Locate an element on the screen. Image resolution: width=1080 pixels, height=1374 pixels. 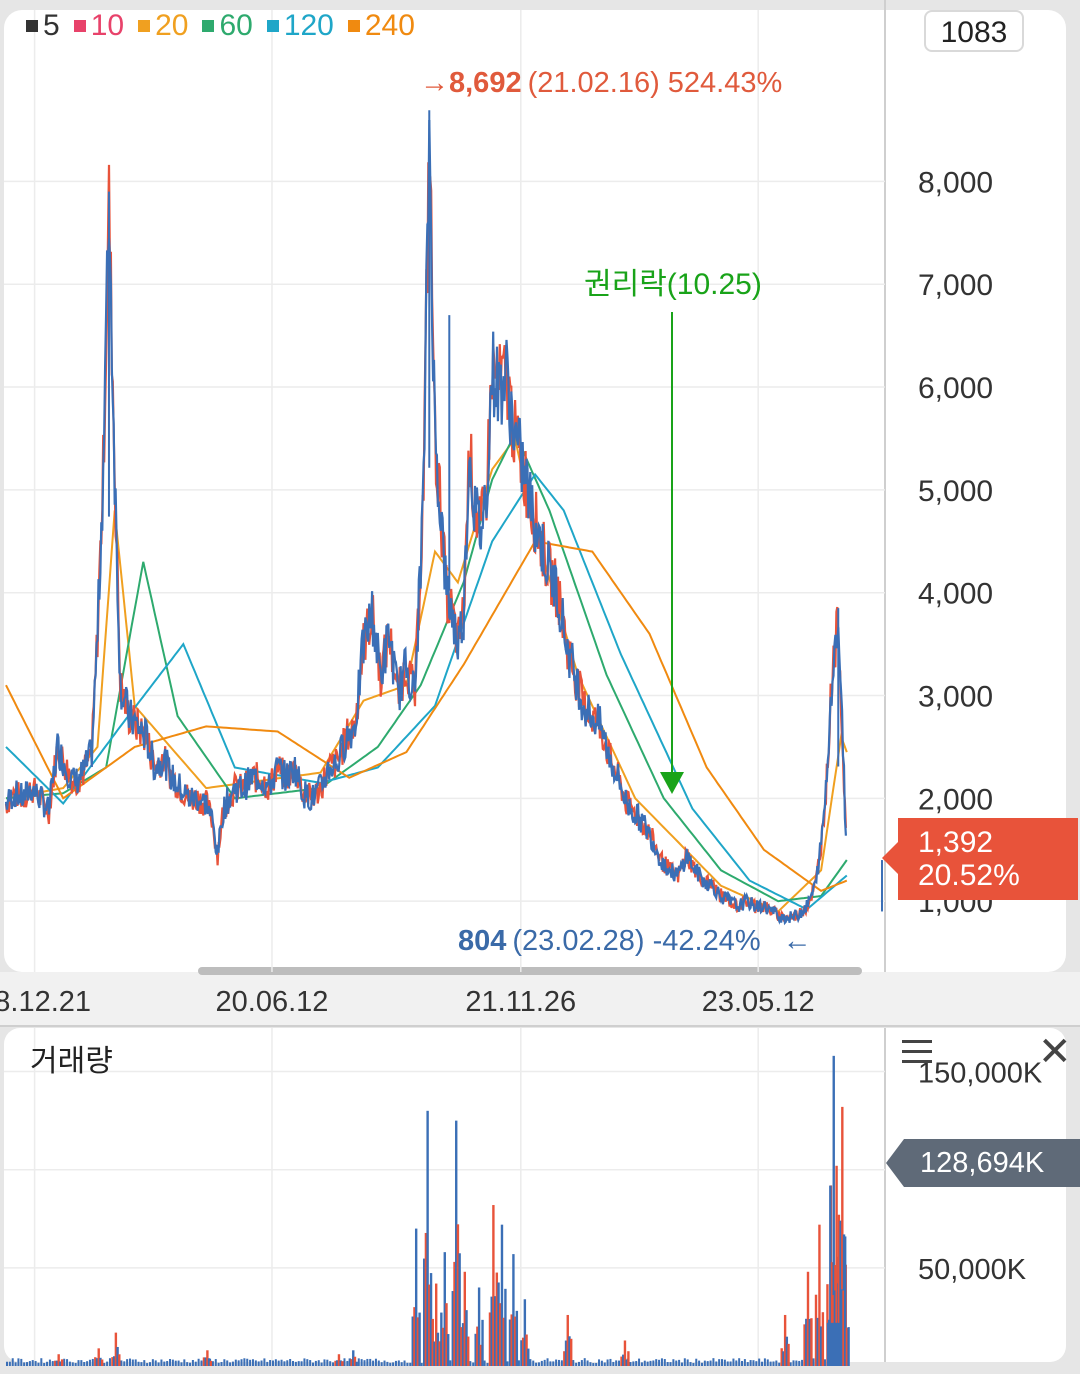
count-chip: 1083 is located at coordinates (974, 31).